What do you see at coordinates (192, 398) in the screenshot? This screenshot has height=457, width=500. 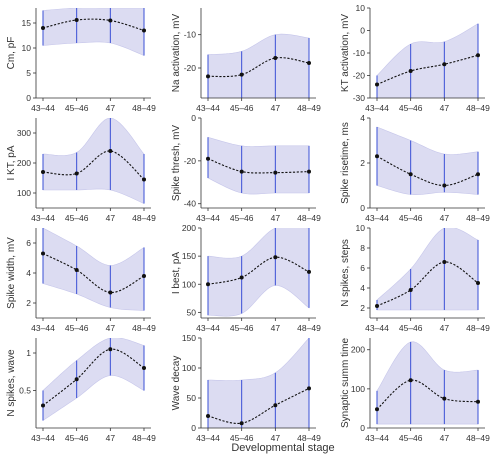 I see `y-tick-label: 50` at bounding box center [192, 398].